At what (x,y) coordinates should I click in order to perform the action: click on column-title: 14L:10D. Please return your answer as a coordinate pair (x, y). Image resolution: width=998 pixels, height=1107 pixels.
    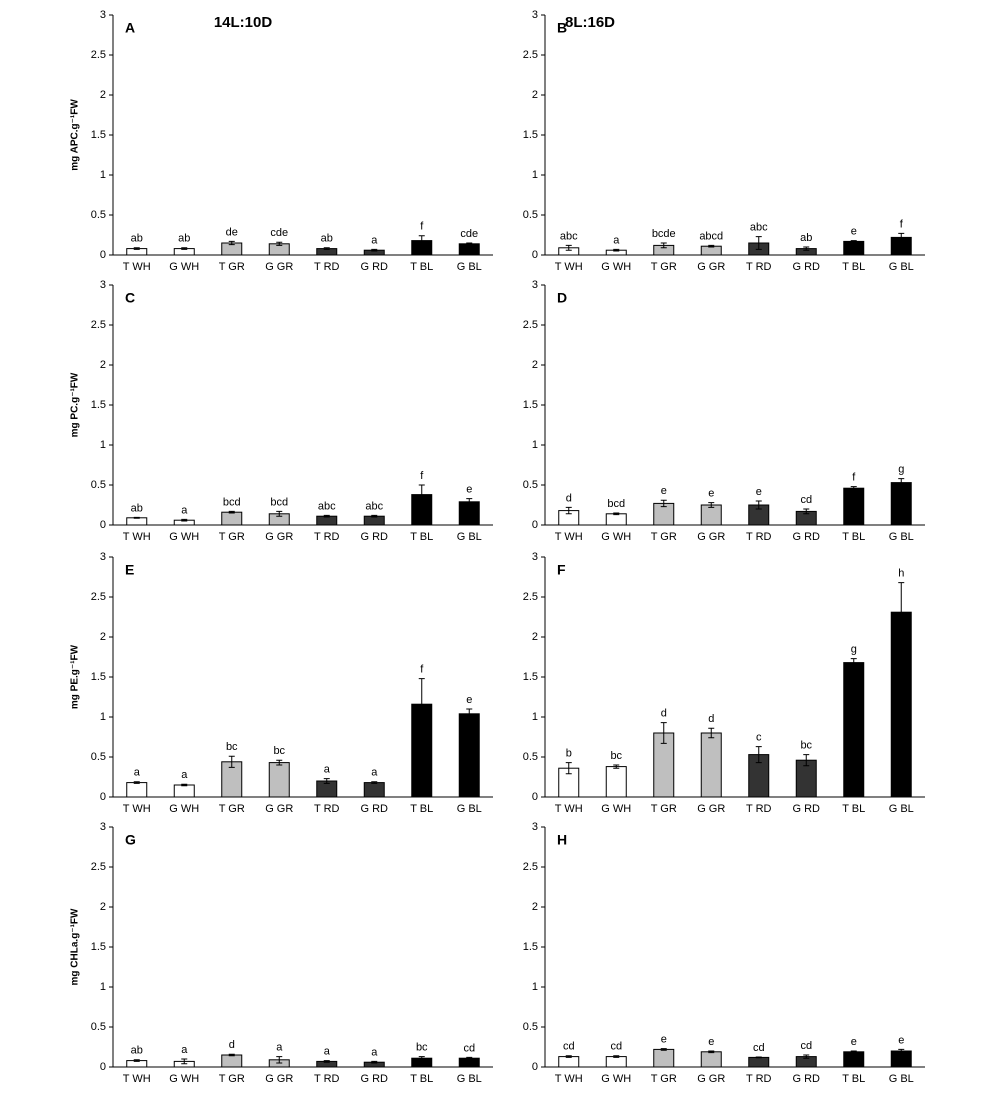
    Looking at the image, I should click on (243, 22).